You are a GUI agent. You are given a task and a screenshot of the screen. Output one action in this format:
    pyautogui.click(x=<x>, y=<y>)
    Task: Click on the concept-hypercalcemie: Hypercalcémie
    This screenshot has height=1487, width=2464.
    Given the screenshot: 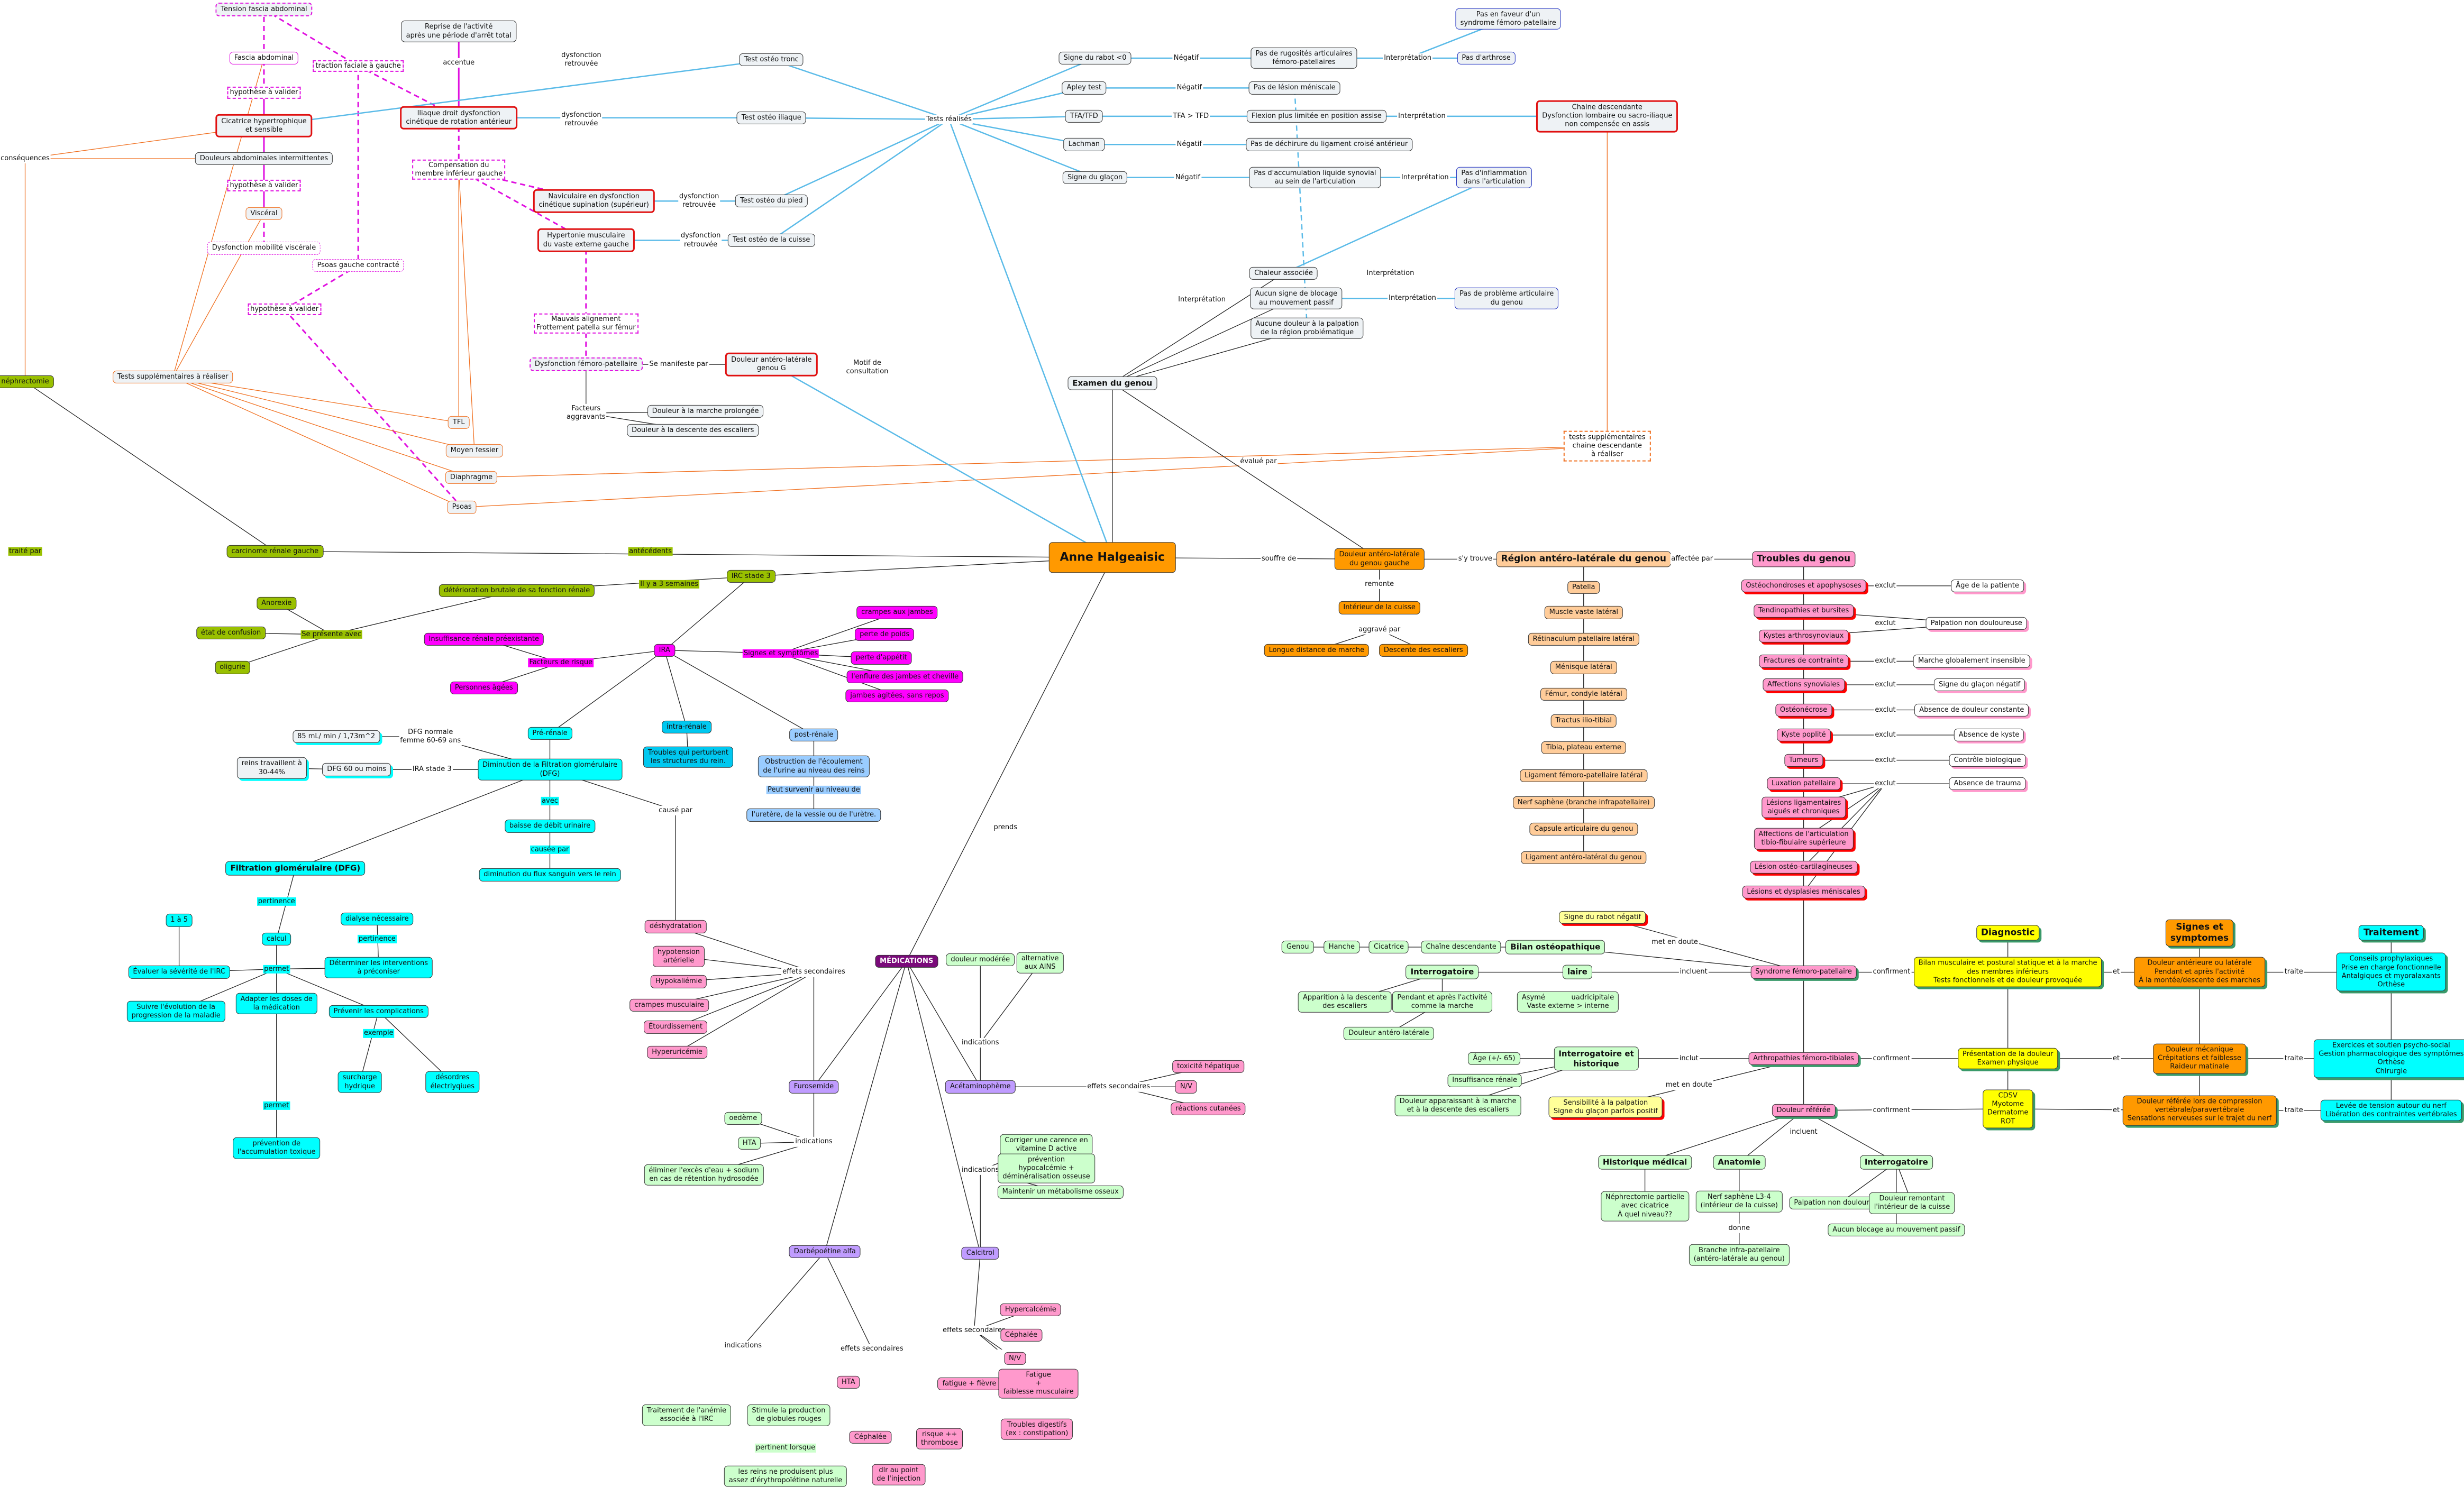 What is the action you would take?
    pyautogui.click(x=1031, y=1310)
    